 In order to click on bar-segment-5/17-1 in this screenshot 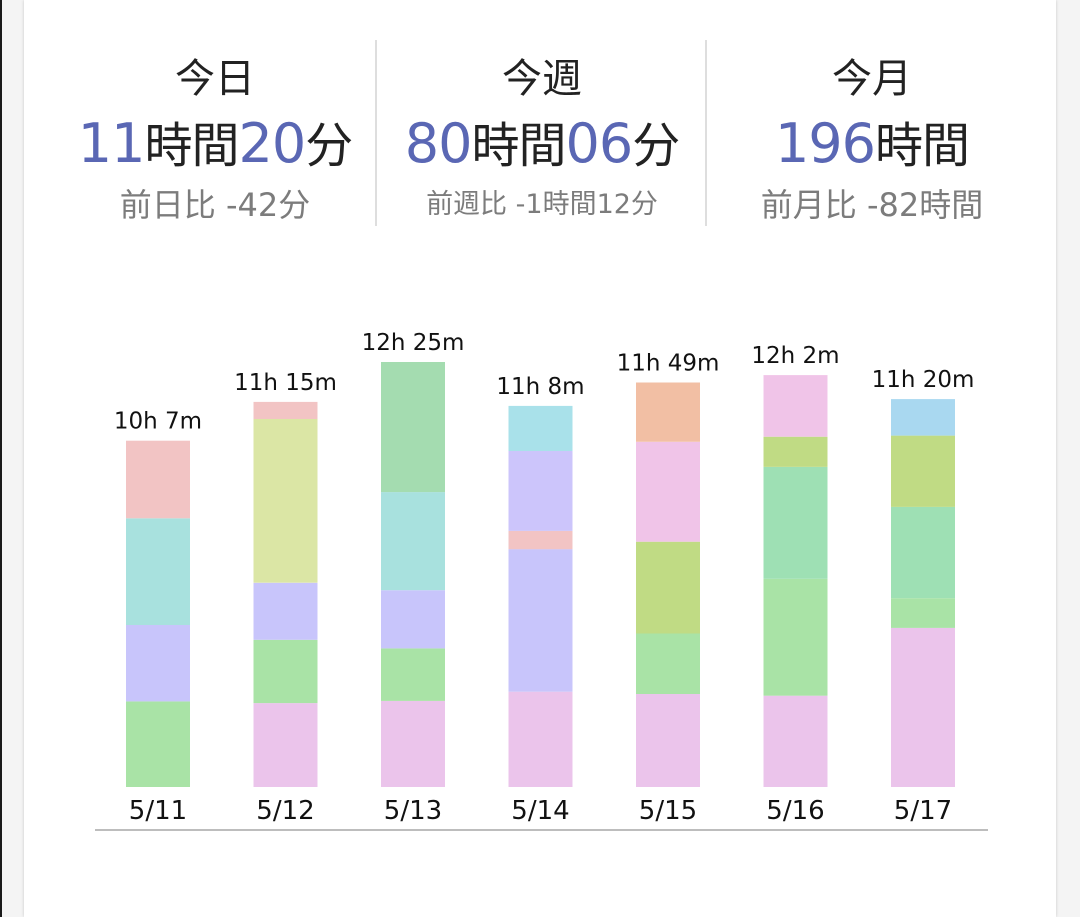, I will do `click(923, 613)`.